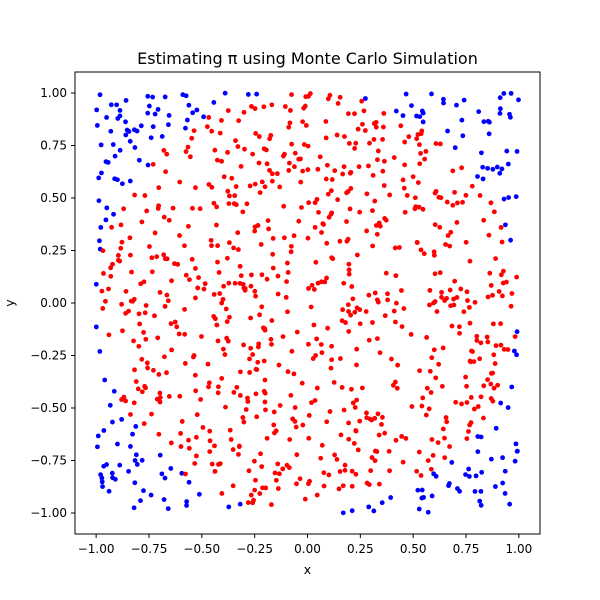 This screenshot has width=600, height=600. I want to click on y-tick-label: 0.50, so click(53, 198).